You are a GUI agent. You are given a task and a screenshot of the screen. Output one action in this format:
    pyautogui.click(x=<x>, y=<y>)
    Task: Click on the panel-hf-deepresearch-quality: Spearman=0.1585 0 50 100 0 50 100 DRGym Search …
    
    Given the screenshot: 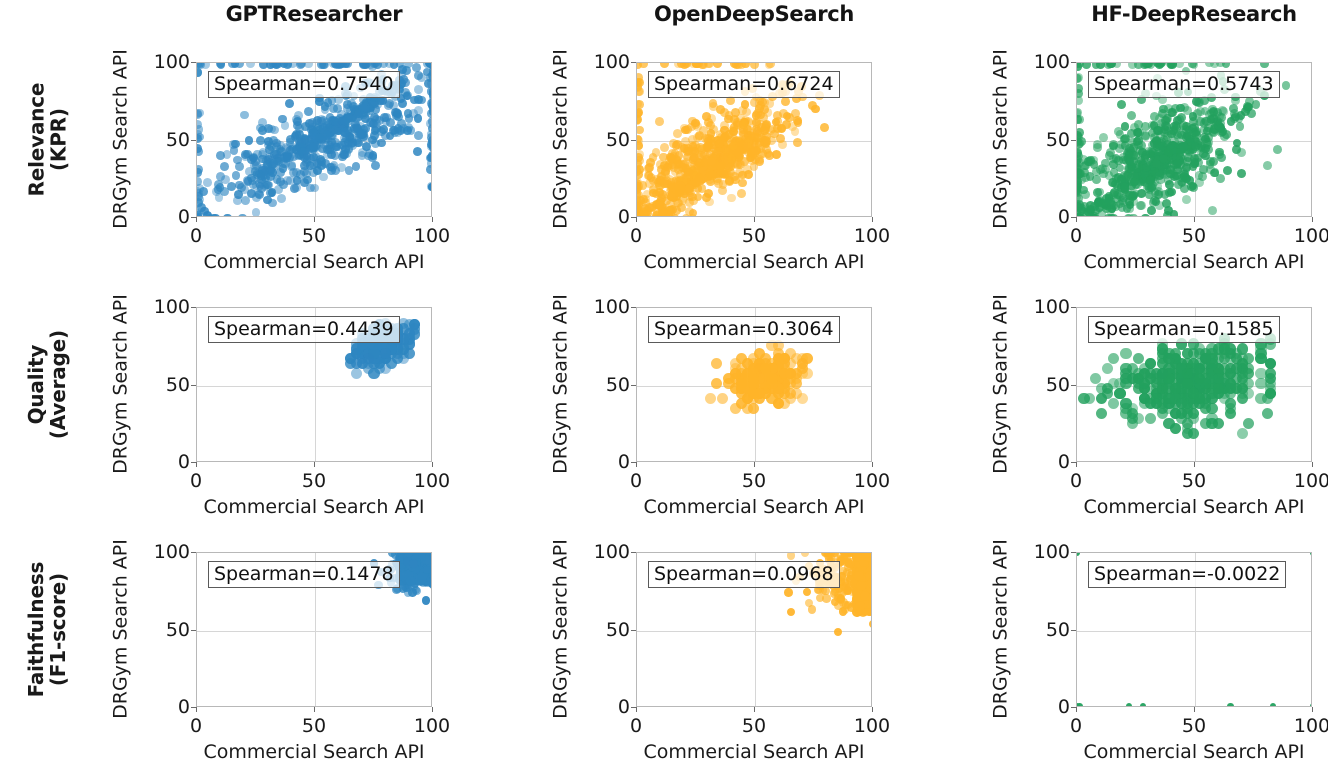 What is the action you would take?
    pyautogui.click(x=1147, y=389)
    